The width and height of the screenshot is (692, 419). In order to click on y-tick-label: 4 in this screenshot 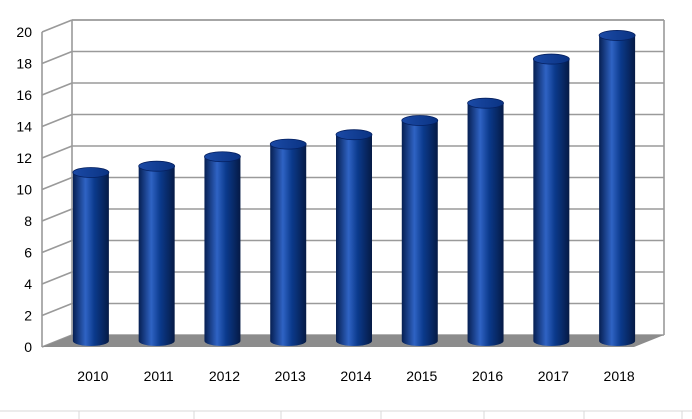, I will do `click(28, 284)`.